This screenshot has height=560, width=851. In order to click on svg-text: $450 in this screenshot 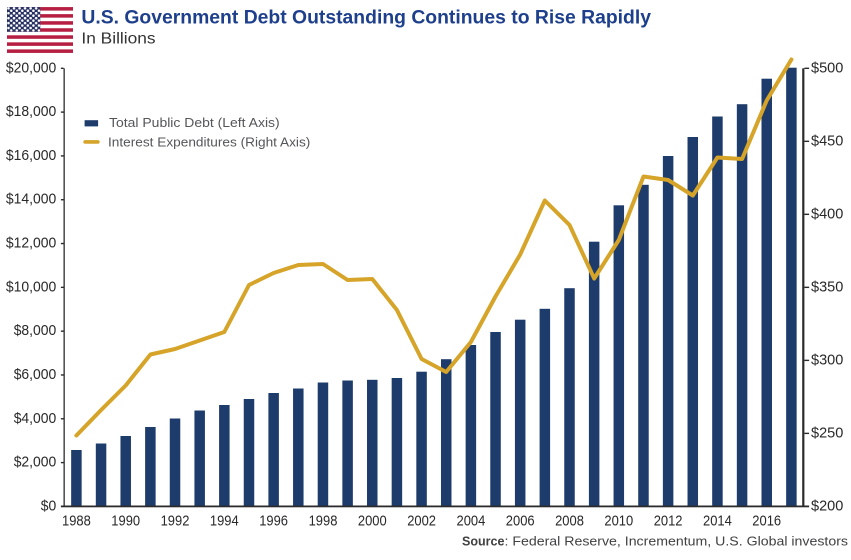, I will do `click(827, 141)`.